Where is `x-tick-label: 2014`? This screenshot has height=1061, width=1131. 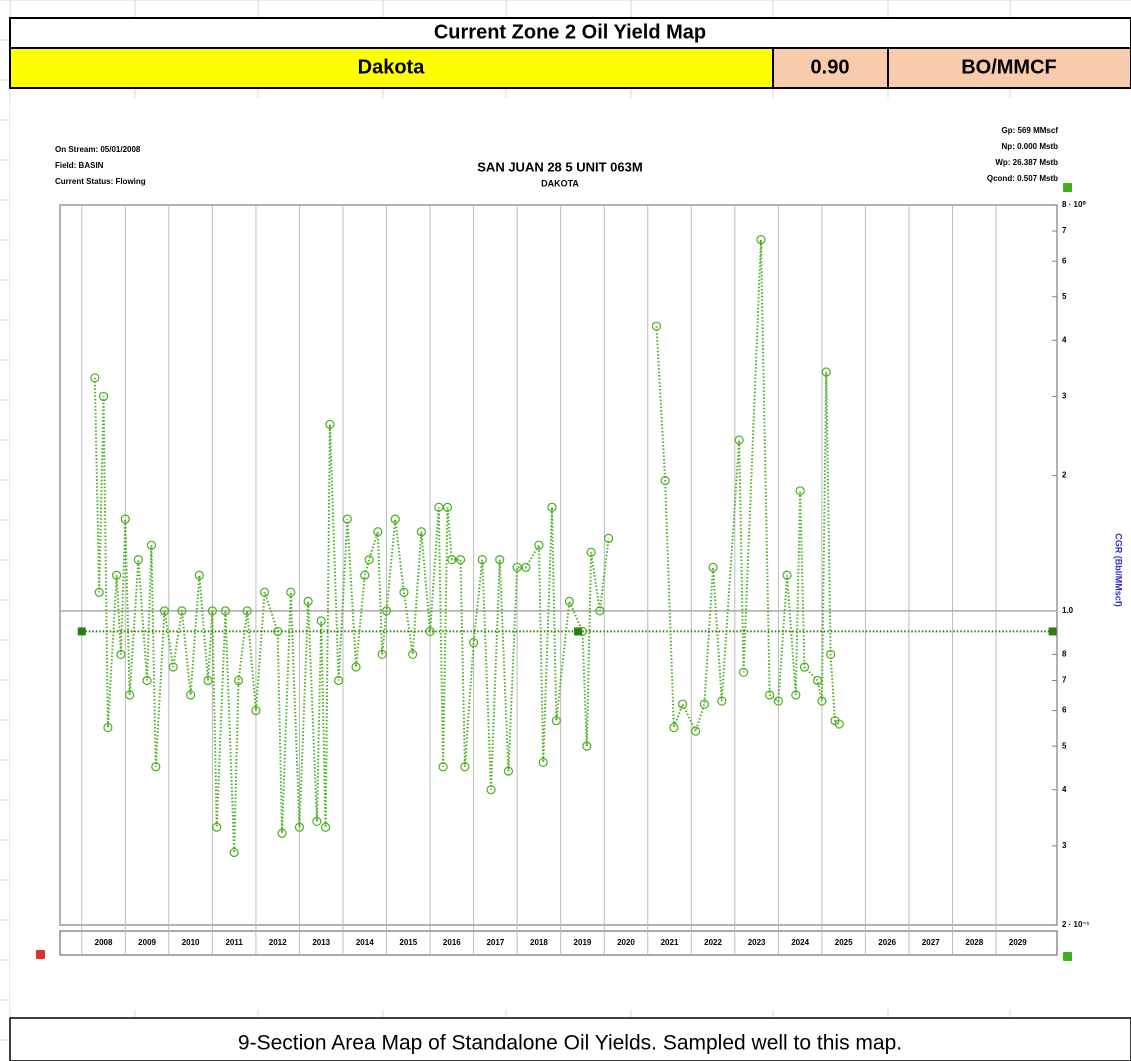 x-tick-label: 2014 is located at coordinates (365, 942).